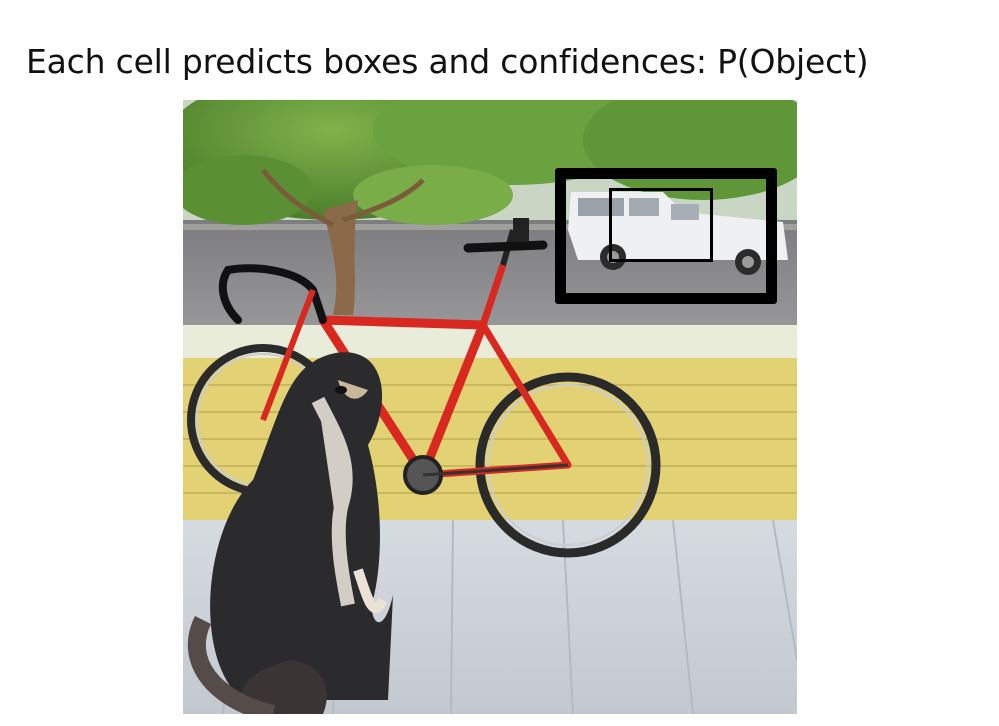 The height and width of the screenshot is (726, 999). I want to click on bounding-box-outer, so click(666, 236).